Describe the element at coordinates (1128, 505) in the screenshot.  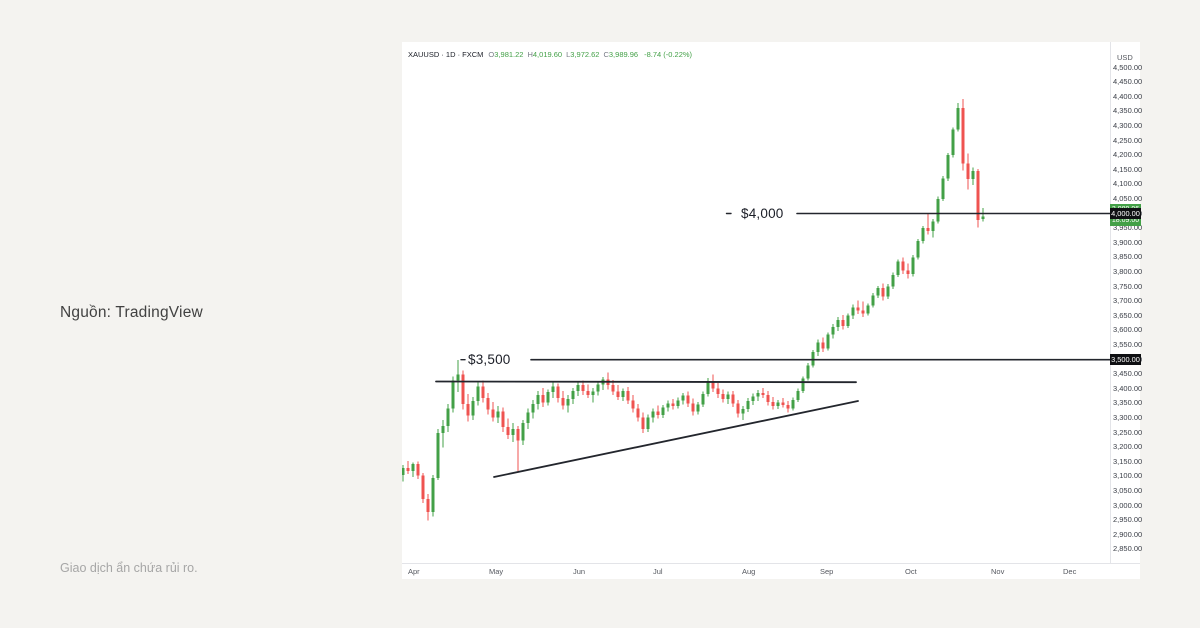
I see `price-tick: 3,000.00` at that location.